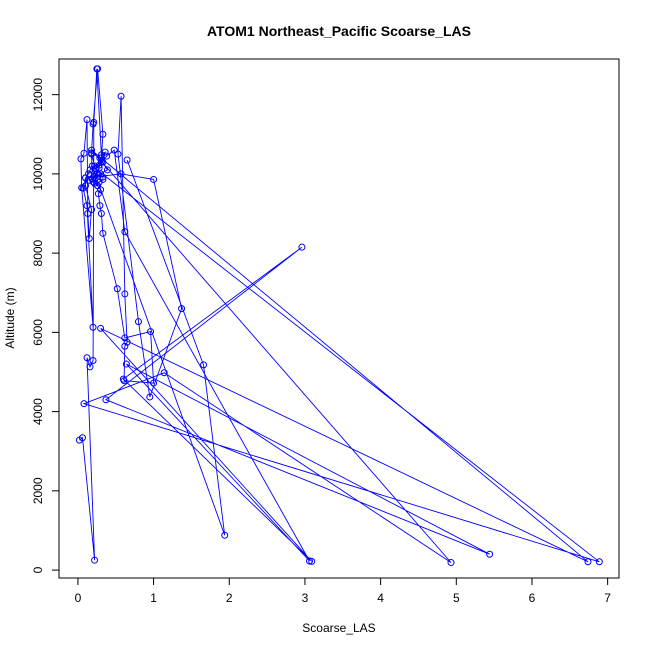 Image resolution: width=650 pixels, height=650 pixels. What do you see at coordinates (338, 628) in the screenshot?
I see `x-axis-label: Scoarse_LAS` at bounding box center [338, 628].